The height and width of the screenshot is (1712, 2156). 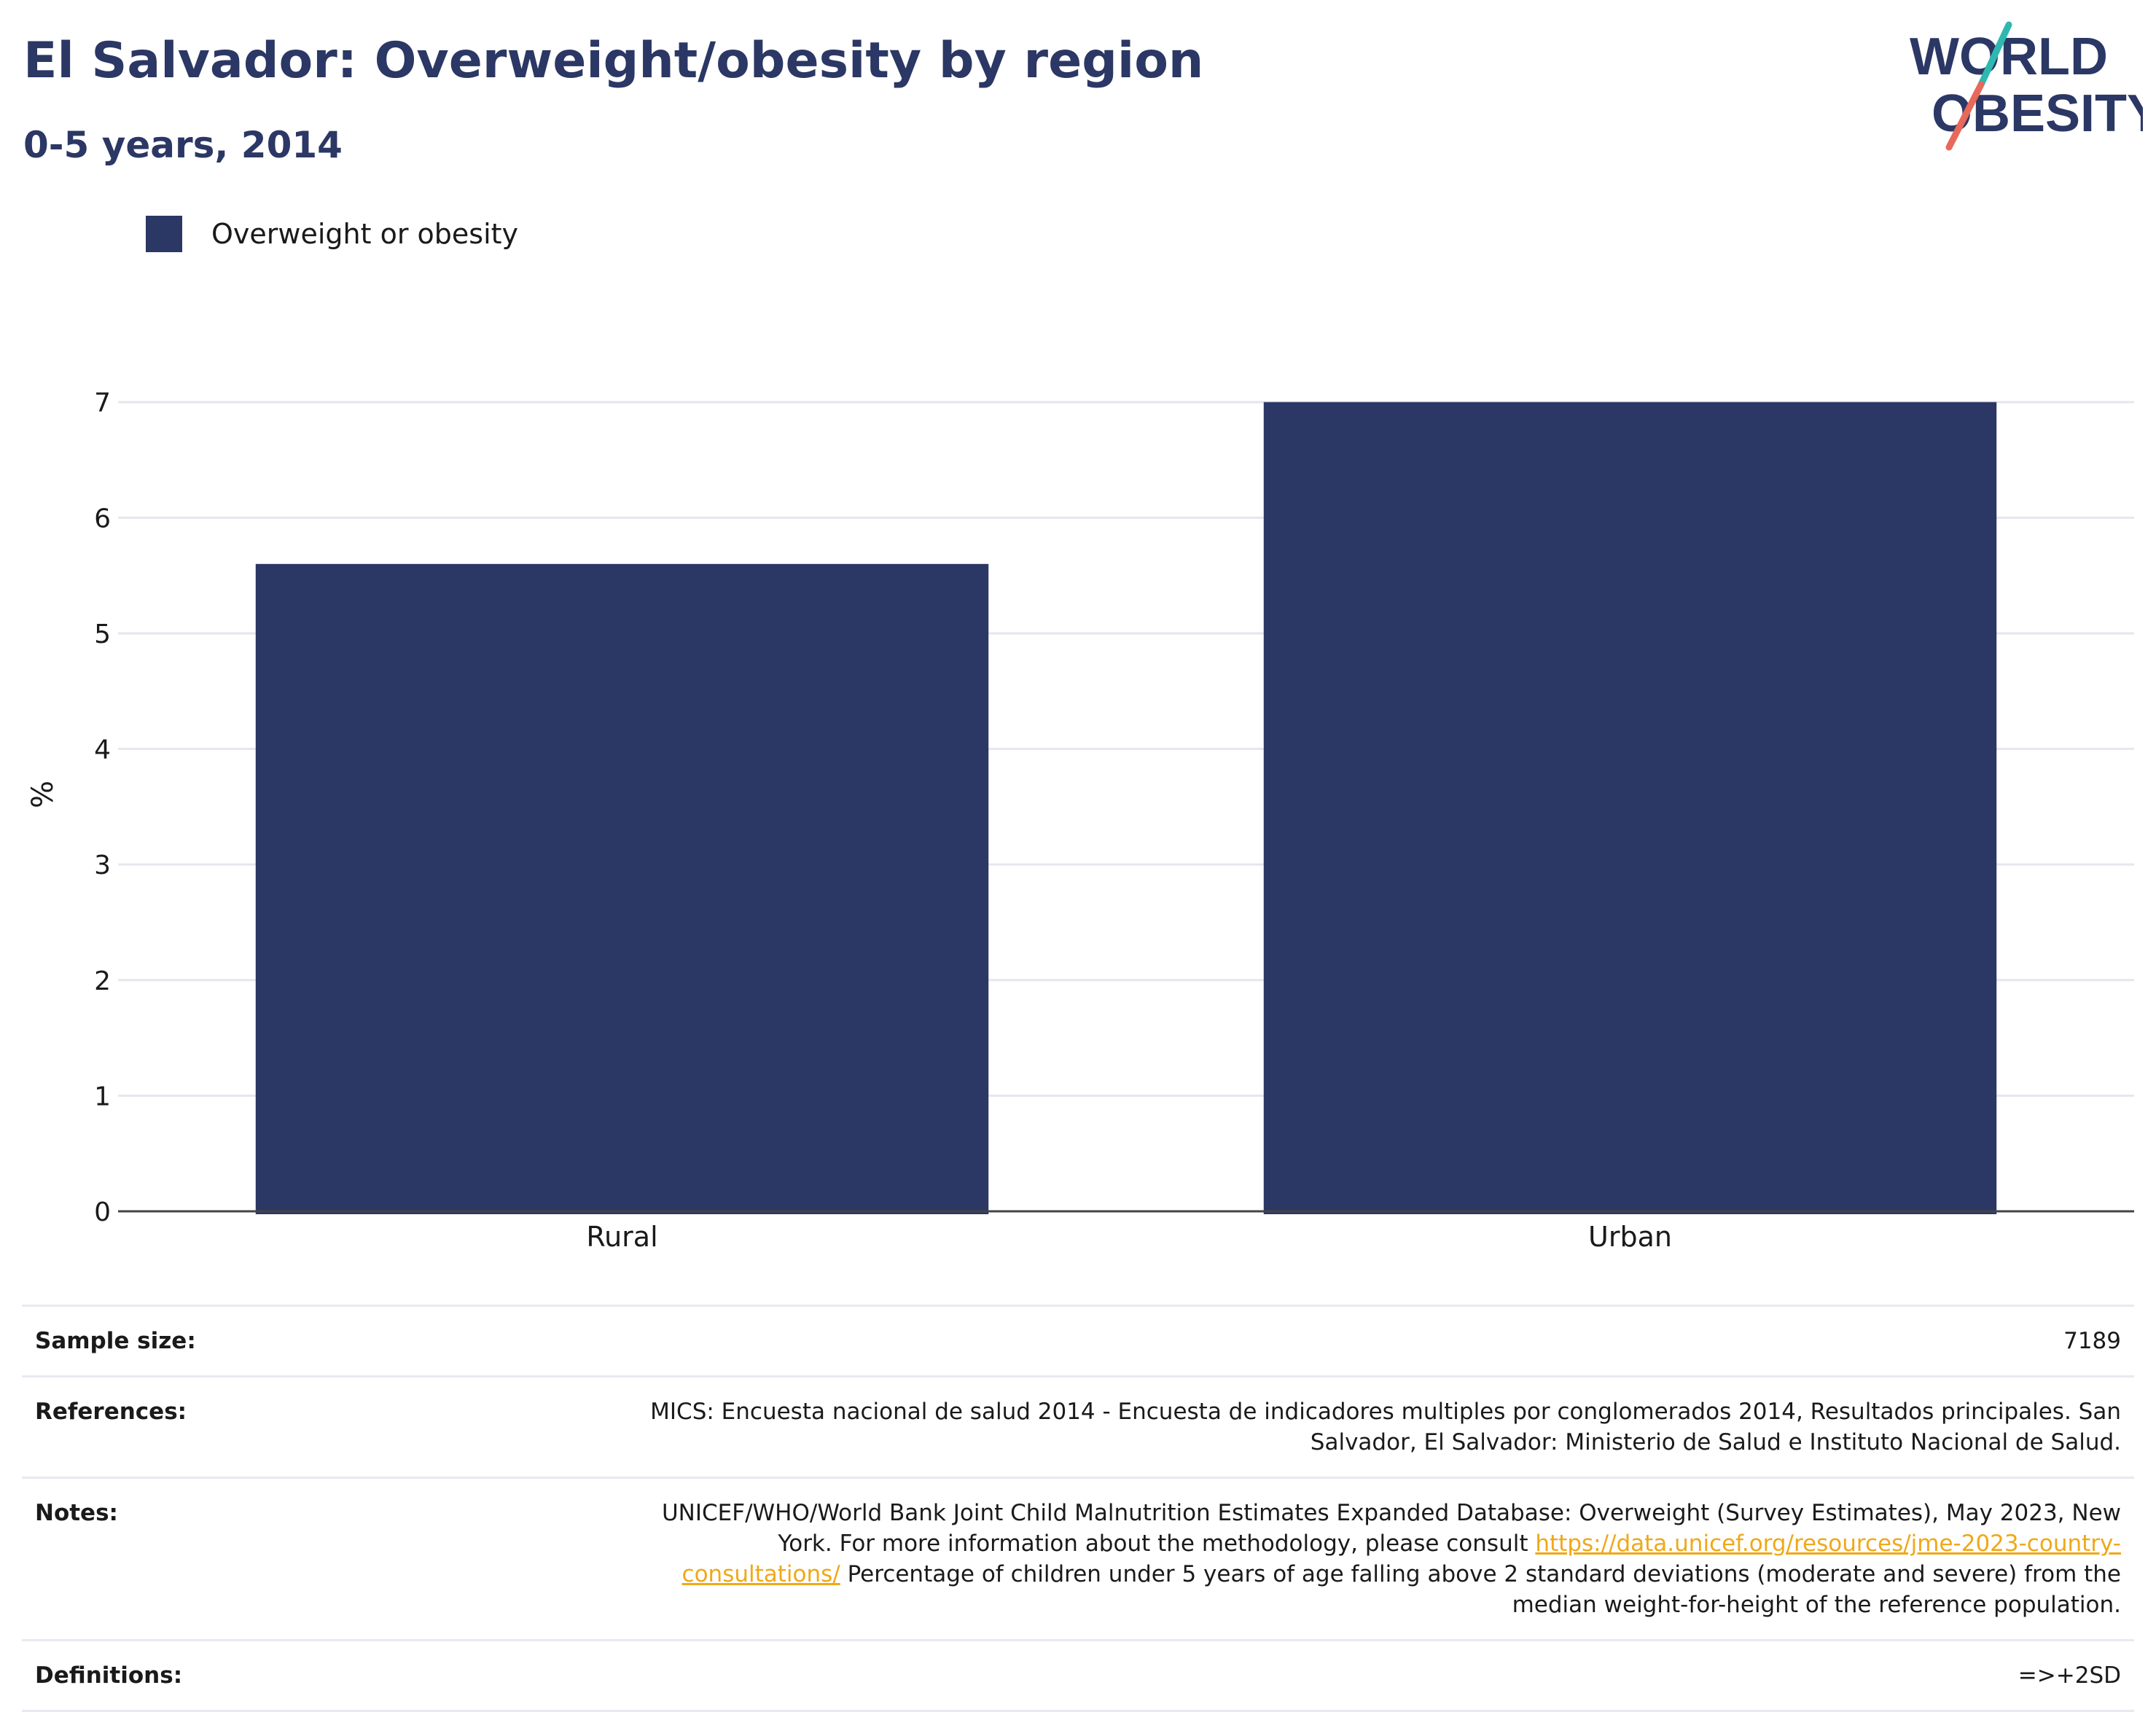 I want to click on x-tick-label: Rural, so click(x=621, y=1237).